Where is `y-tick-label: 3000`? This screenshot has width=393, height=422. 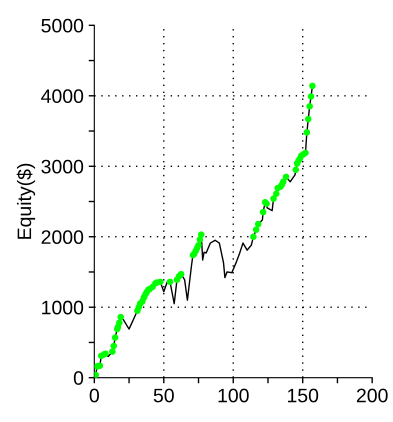
y-tick-label: 3000 is located at coordinates (62, 167).